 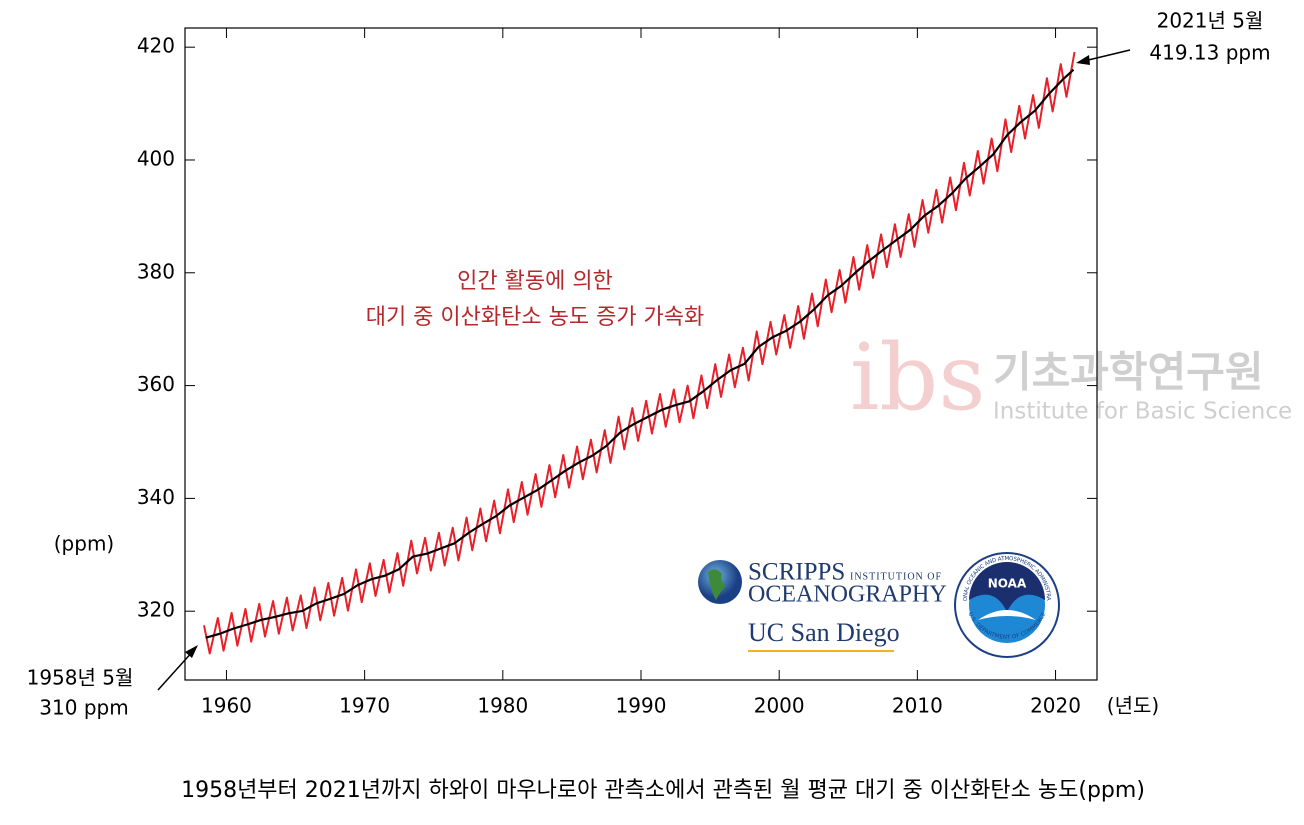 What do you see at coordinates (1209, 53) in the screenshot?
I see `annotation: 419.13 ppm` at bounding box center [1209, 53].